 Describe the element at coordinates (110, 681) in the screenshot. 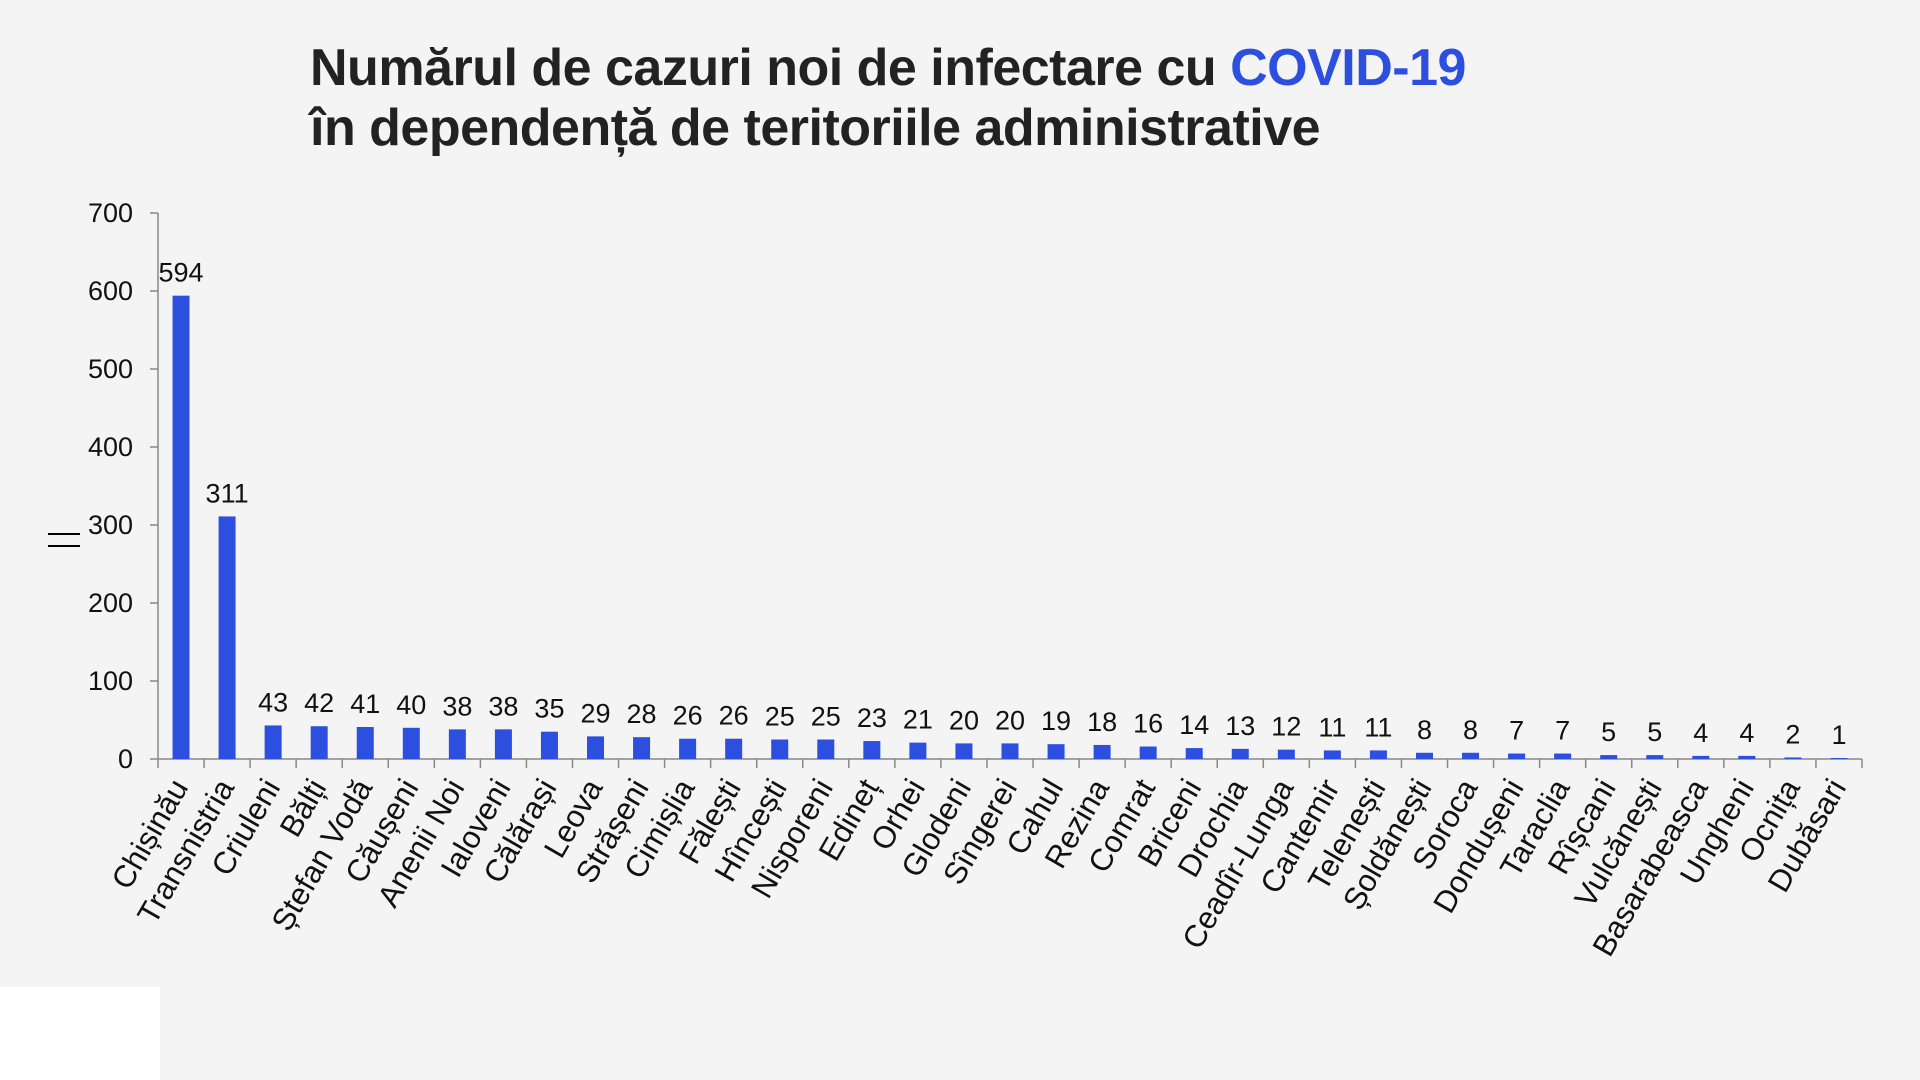

I see `y-tick-label: 100` at that location.